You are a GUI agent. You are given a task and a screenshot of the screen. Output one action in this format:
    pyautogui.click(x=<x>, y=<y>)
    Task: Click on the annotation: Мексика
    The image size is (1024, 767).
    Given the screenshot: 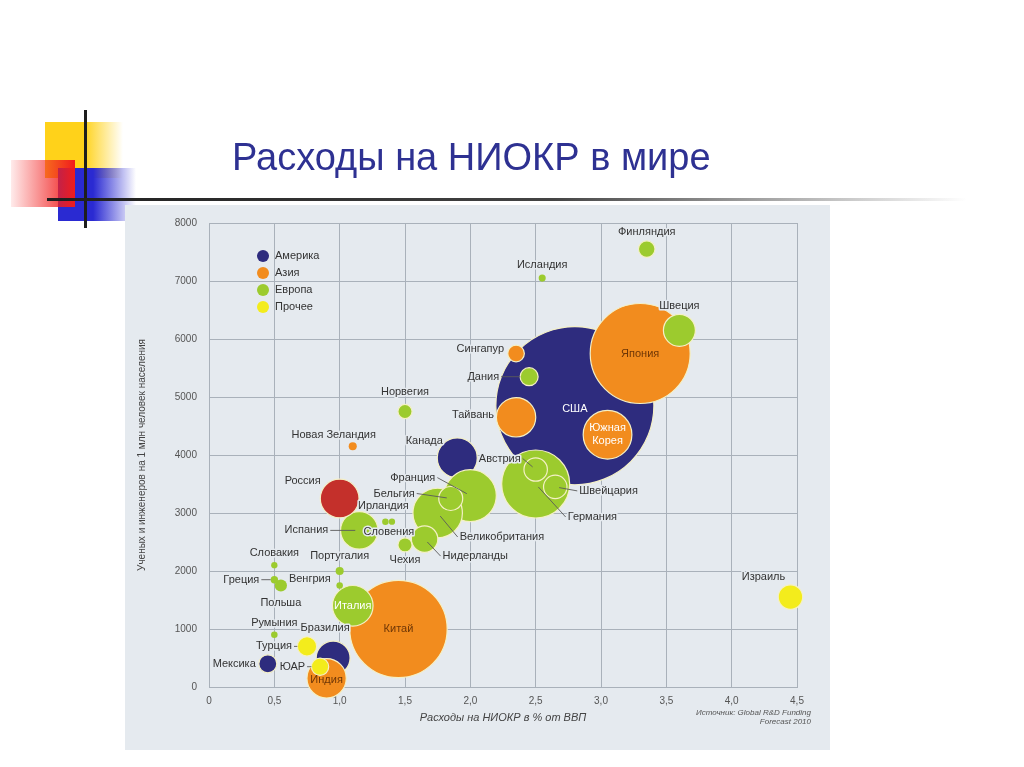 What is the action you would take?
    pyautogui.click(x=234, y=662)
    